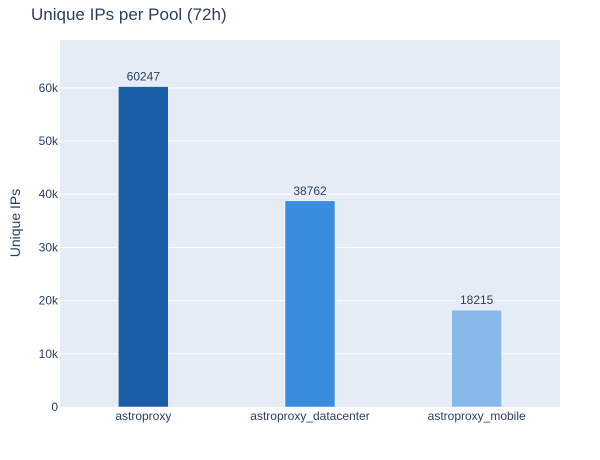 The height and width of the screenshot is (460, 600). I want to click on y-tick-label: 20k, so click(49, 301).